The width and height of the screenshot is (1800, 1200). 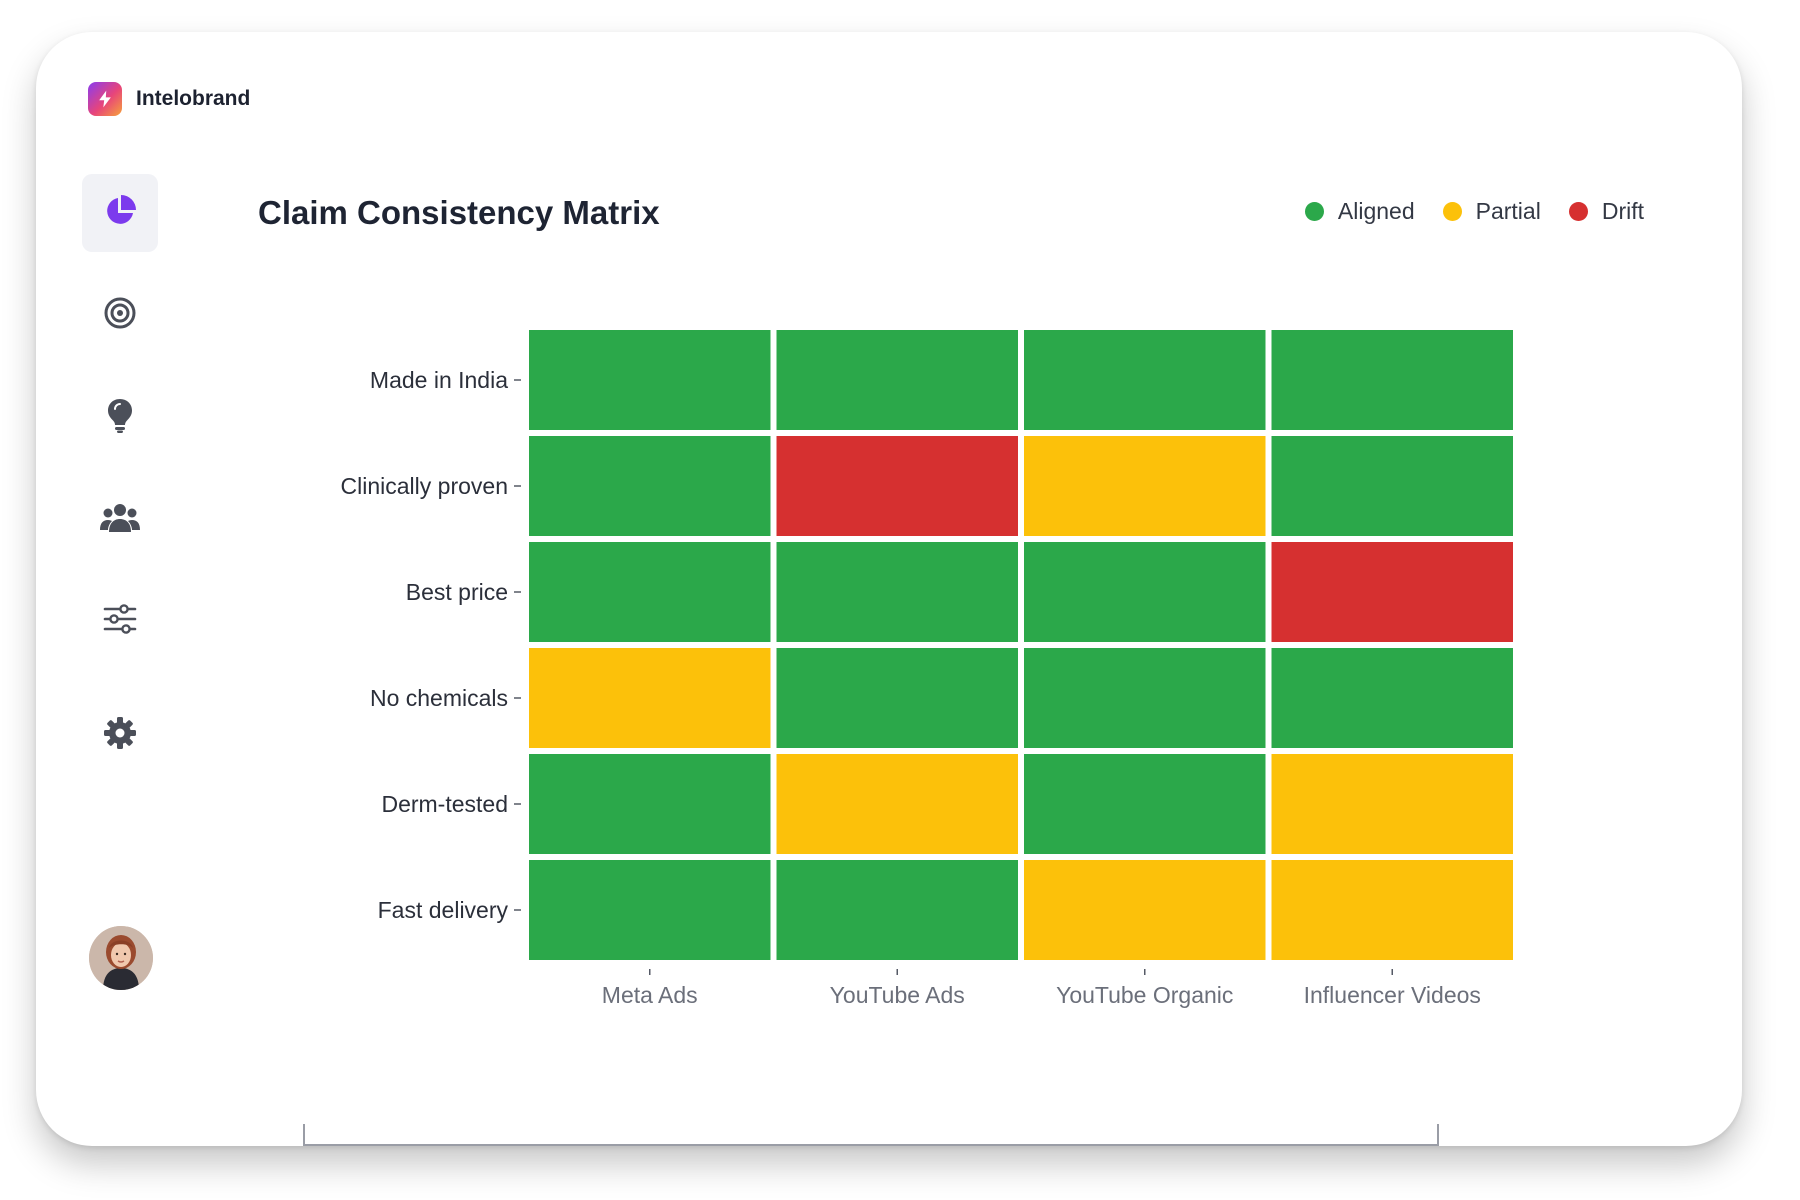 What do you see at coordinates (1392, 698) in the screenshot?
I see `cell-no-chemicals-influencer-videos` at bounding box center [1392, 698].